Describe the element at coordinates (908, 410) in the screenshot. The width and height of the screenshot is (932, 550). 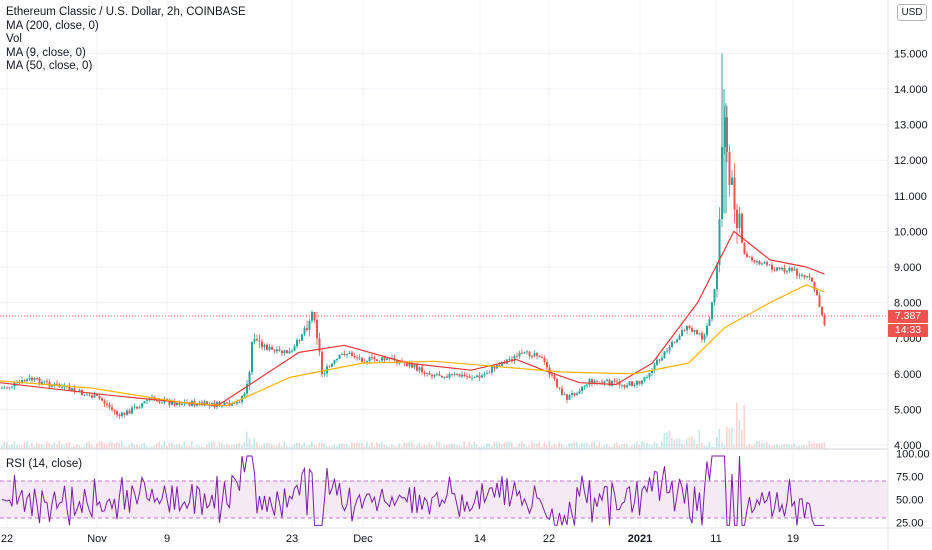
I see `price-tick-label: 5.000` at that location.